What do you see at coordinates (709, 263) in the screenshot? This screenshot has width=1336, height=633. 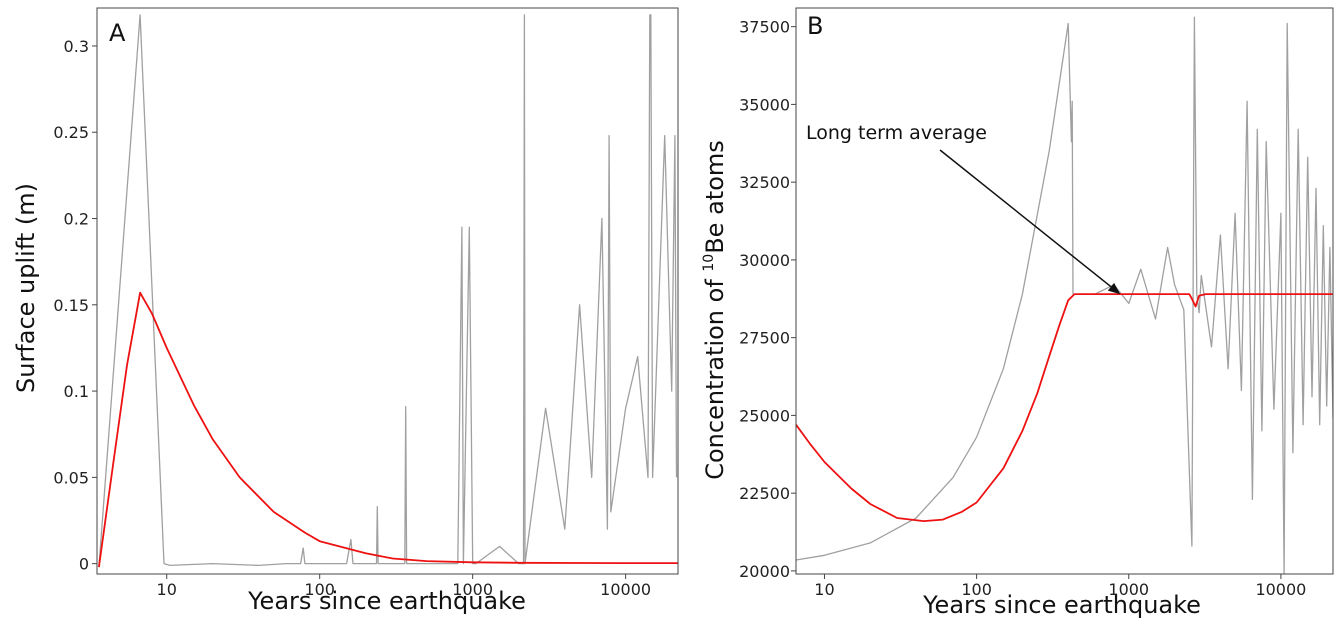 I see `y-axis-label-b-sup: 10` at bounding box center [709, 263].